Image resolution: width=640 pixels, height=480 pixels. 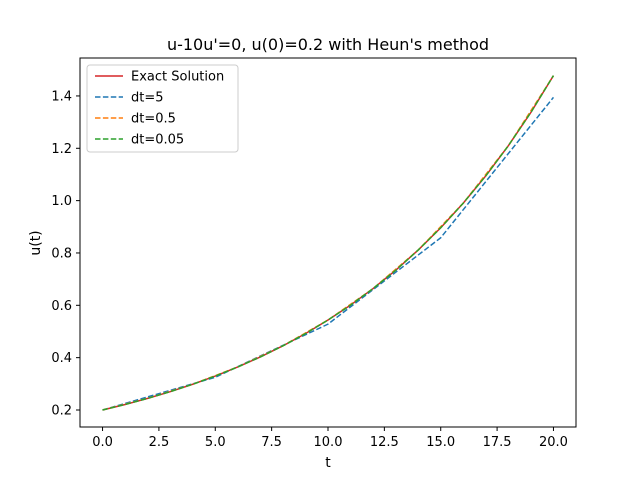 What do you see at coordinates (328, 44) in the screenshot?
I see `chart-title: u-10u'=0, u(0)=0.2 with Heun's method` at bounding box center [328, 44].